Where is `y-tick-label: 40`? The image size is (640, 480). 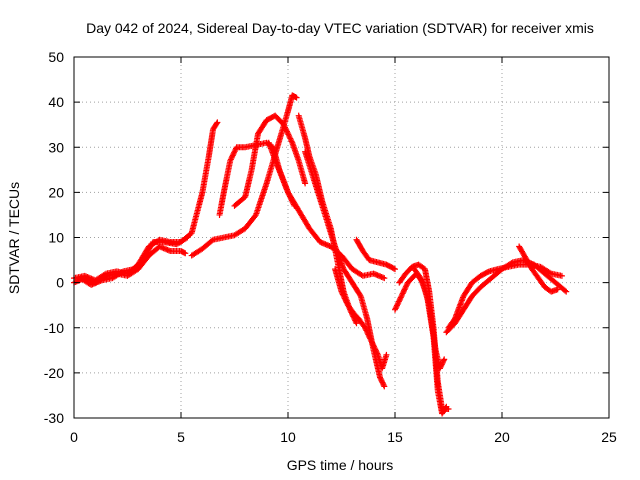
y-tick-label: 40 is located at coordinates (56, 102).